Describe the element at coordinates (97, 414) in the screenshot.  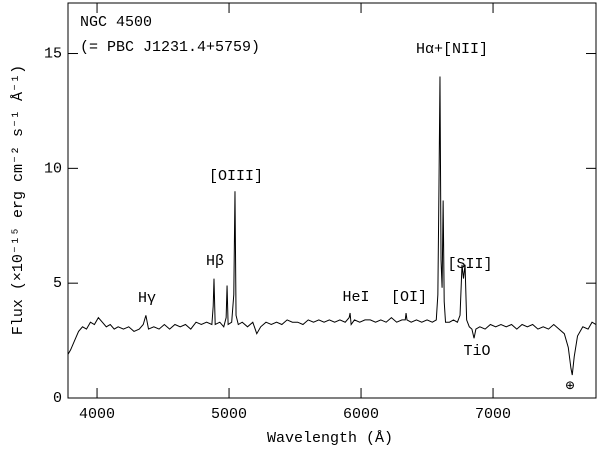
I see `x-tick-label: 4000` at that location.